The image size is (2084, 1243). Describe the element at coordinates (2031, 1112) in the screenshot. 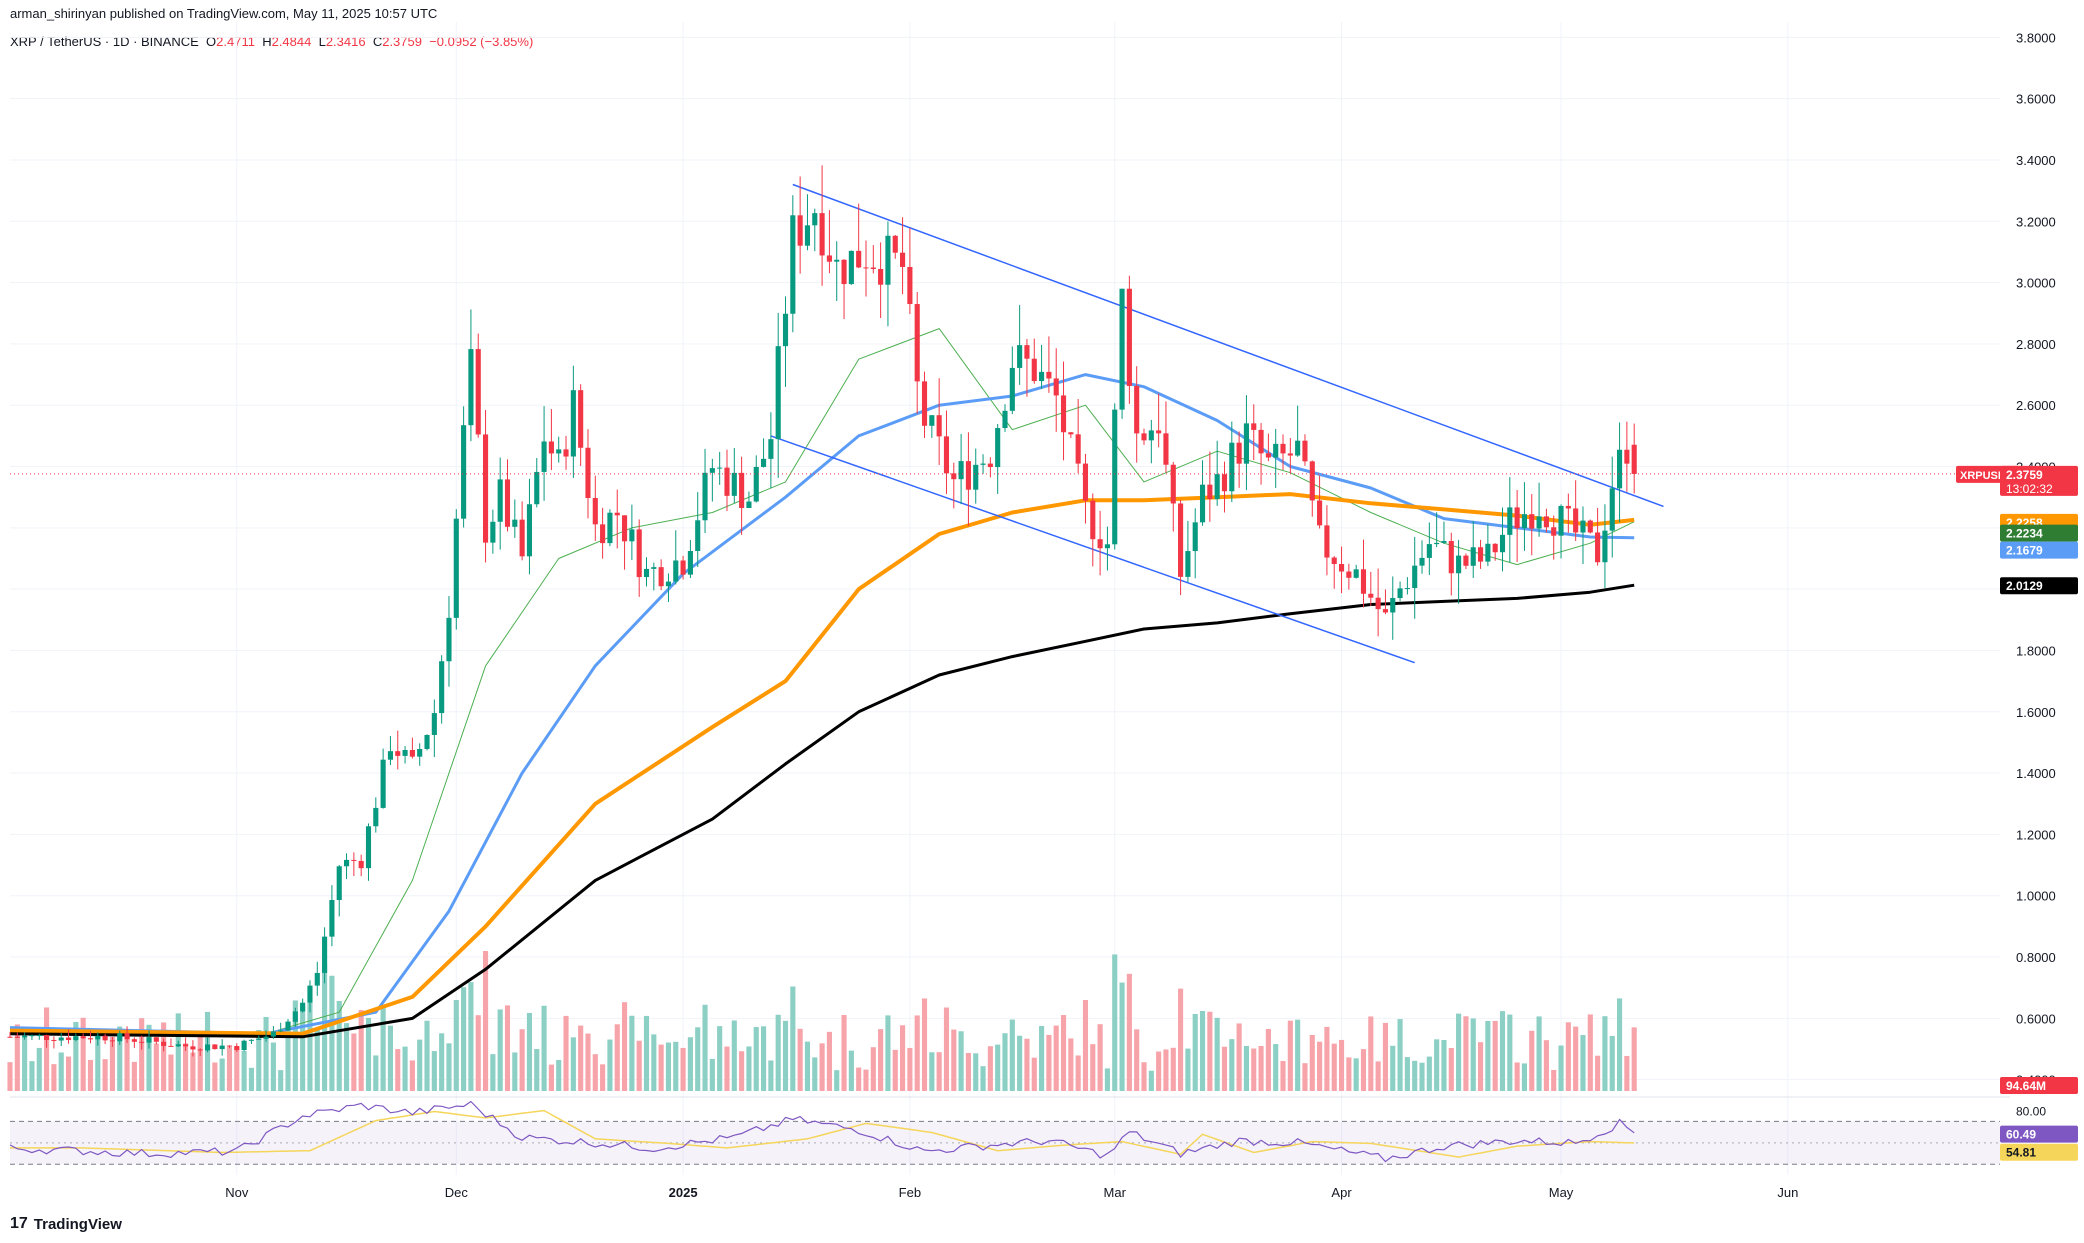

I see `rsi-level-label: 80.00` at that location.